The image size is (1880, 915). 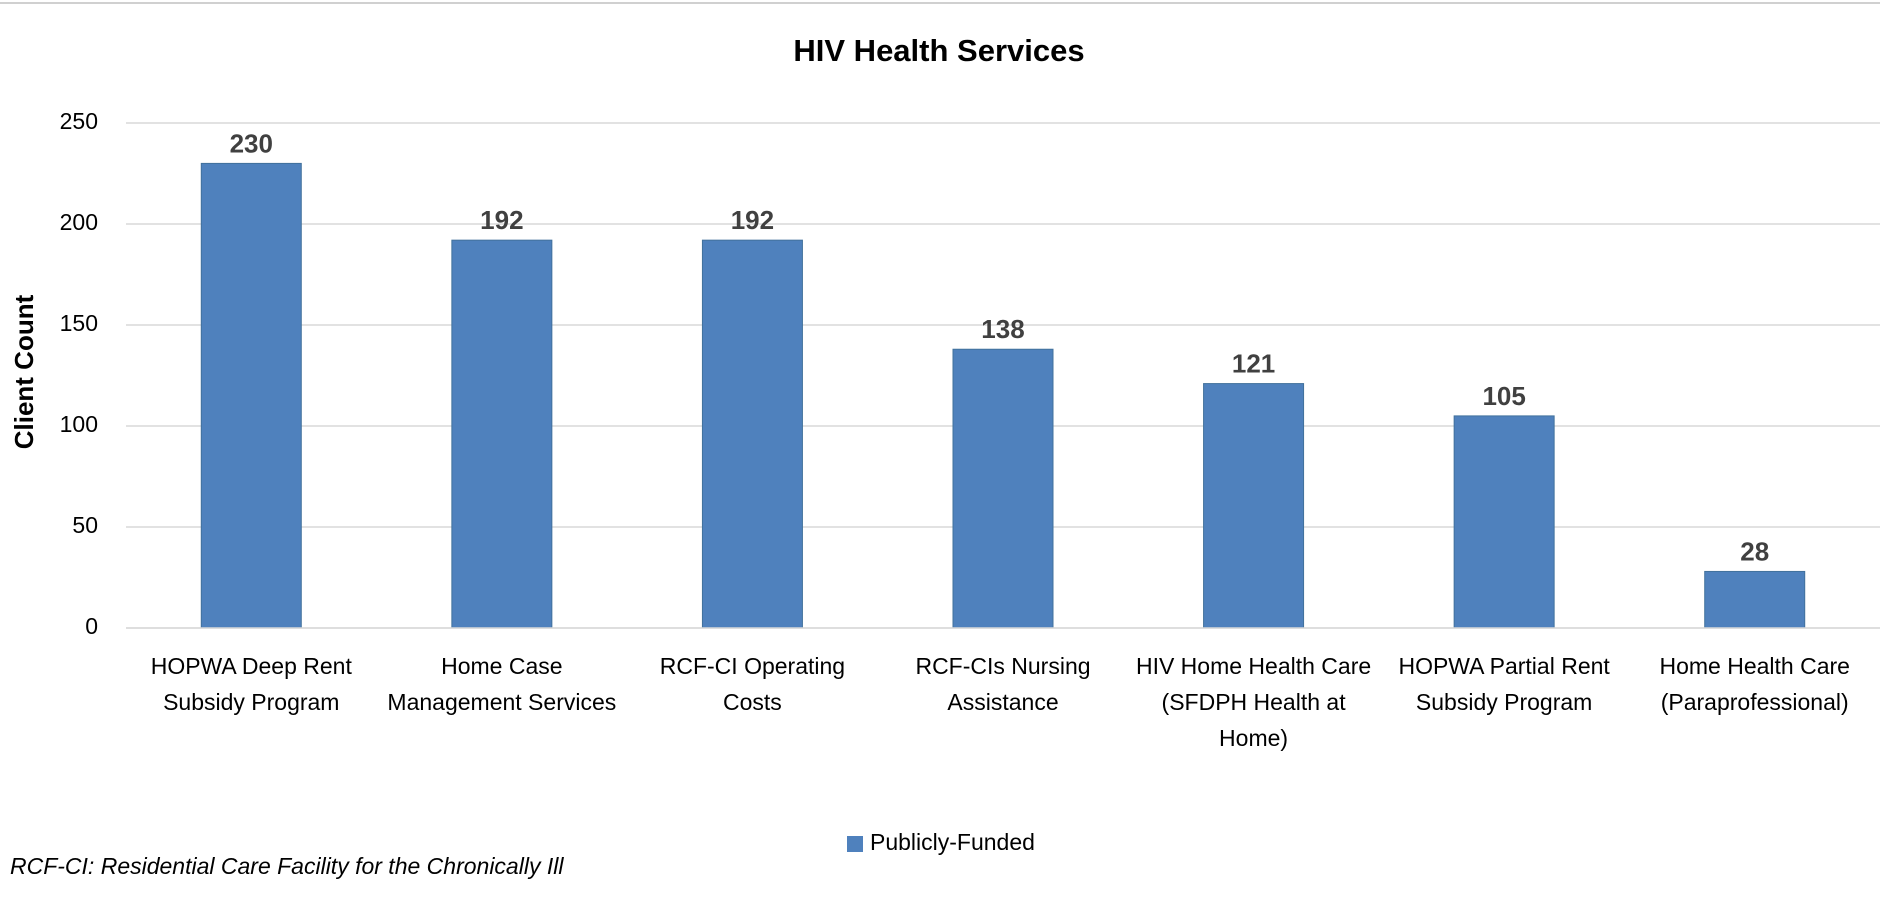 I want to click on x-tick-label: Home Health Care (Paraprofessional), so click(x=1754, y=684).